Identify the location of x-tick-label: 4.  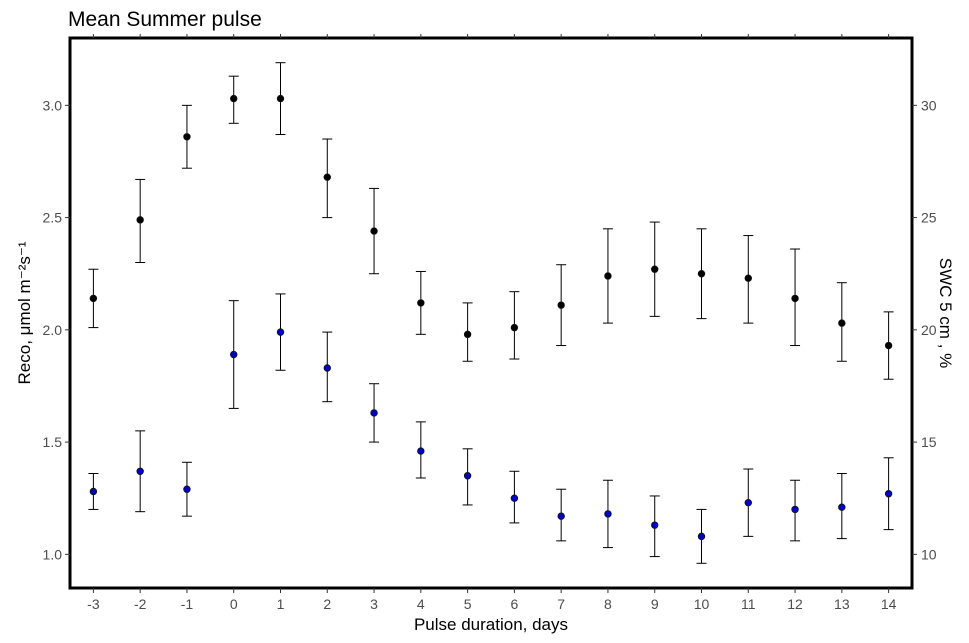
(421, 604).